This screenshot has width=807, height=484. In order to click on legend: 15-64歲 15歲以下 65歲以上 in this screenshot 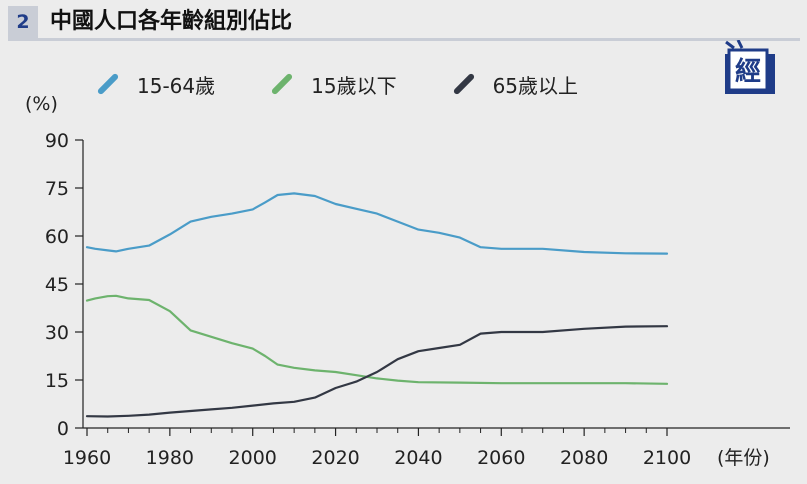, I will do `click(363, 84)`.